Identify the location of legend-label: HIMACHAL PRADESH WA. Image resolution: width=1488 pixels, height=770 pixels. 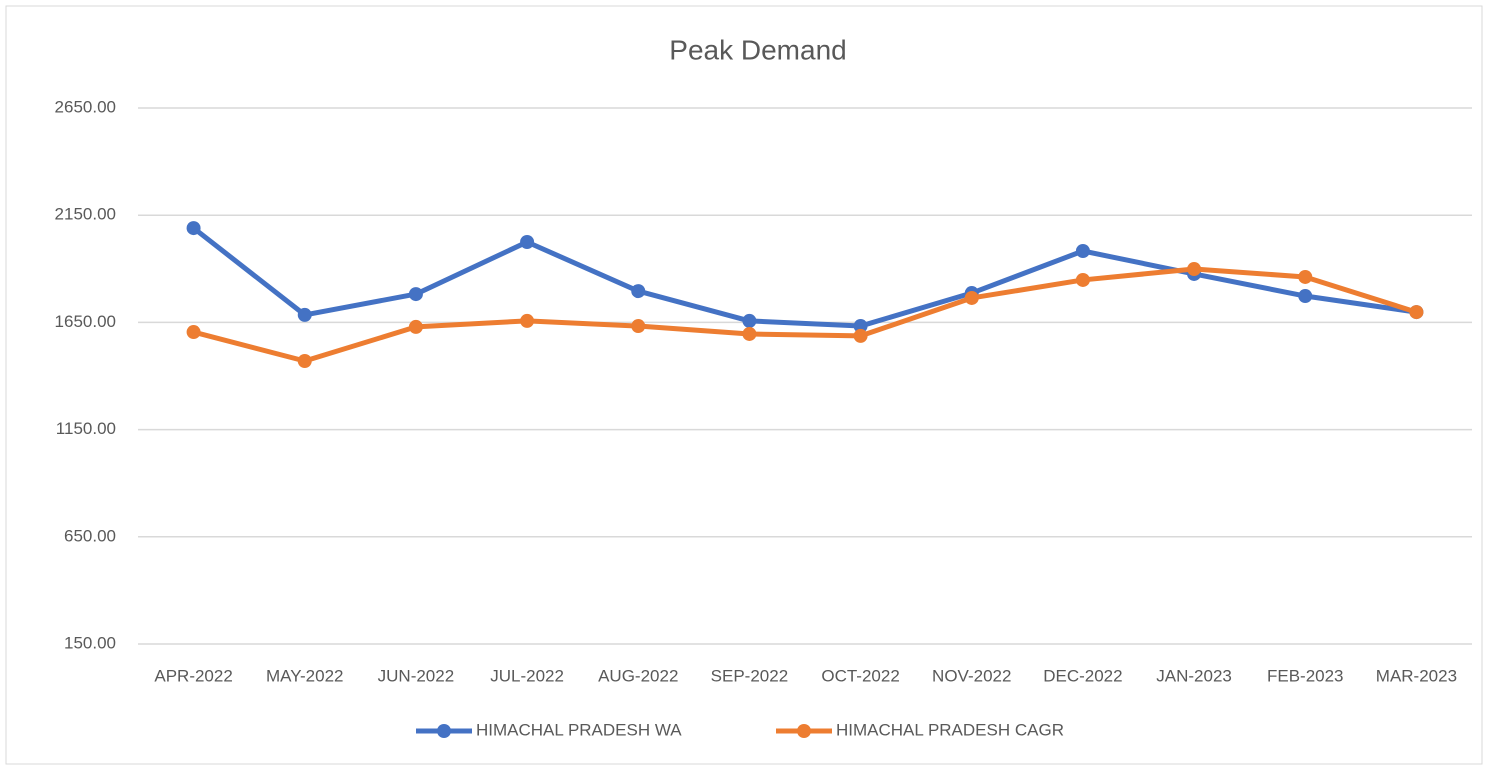
(579, 729).